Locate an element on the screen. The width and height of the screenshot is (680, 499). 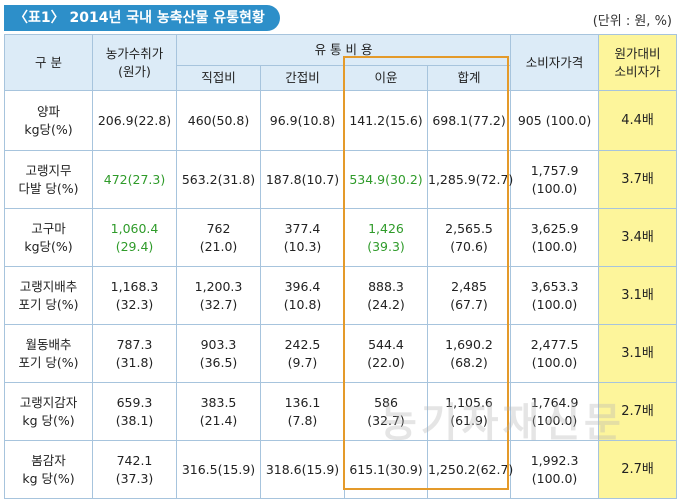
cell-direct-line1: 316.5(15.9) is located at coordinates (218, 469).